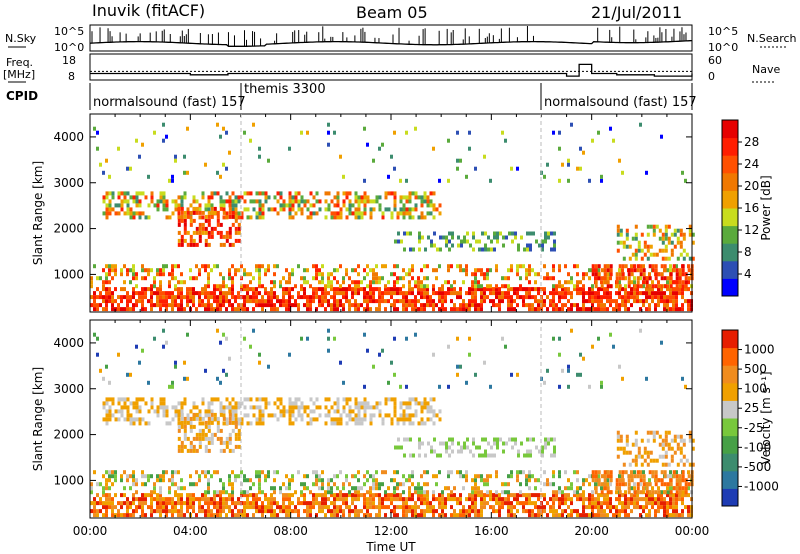 This screenshot has height=554, width=800. I want to click on cpid-mode-3: normalsound (fast) 157, so click(620, 102).